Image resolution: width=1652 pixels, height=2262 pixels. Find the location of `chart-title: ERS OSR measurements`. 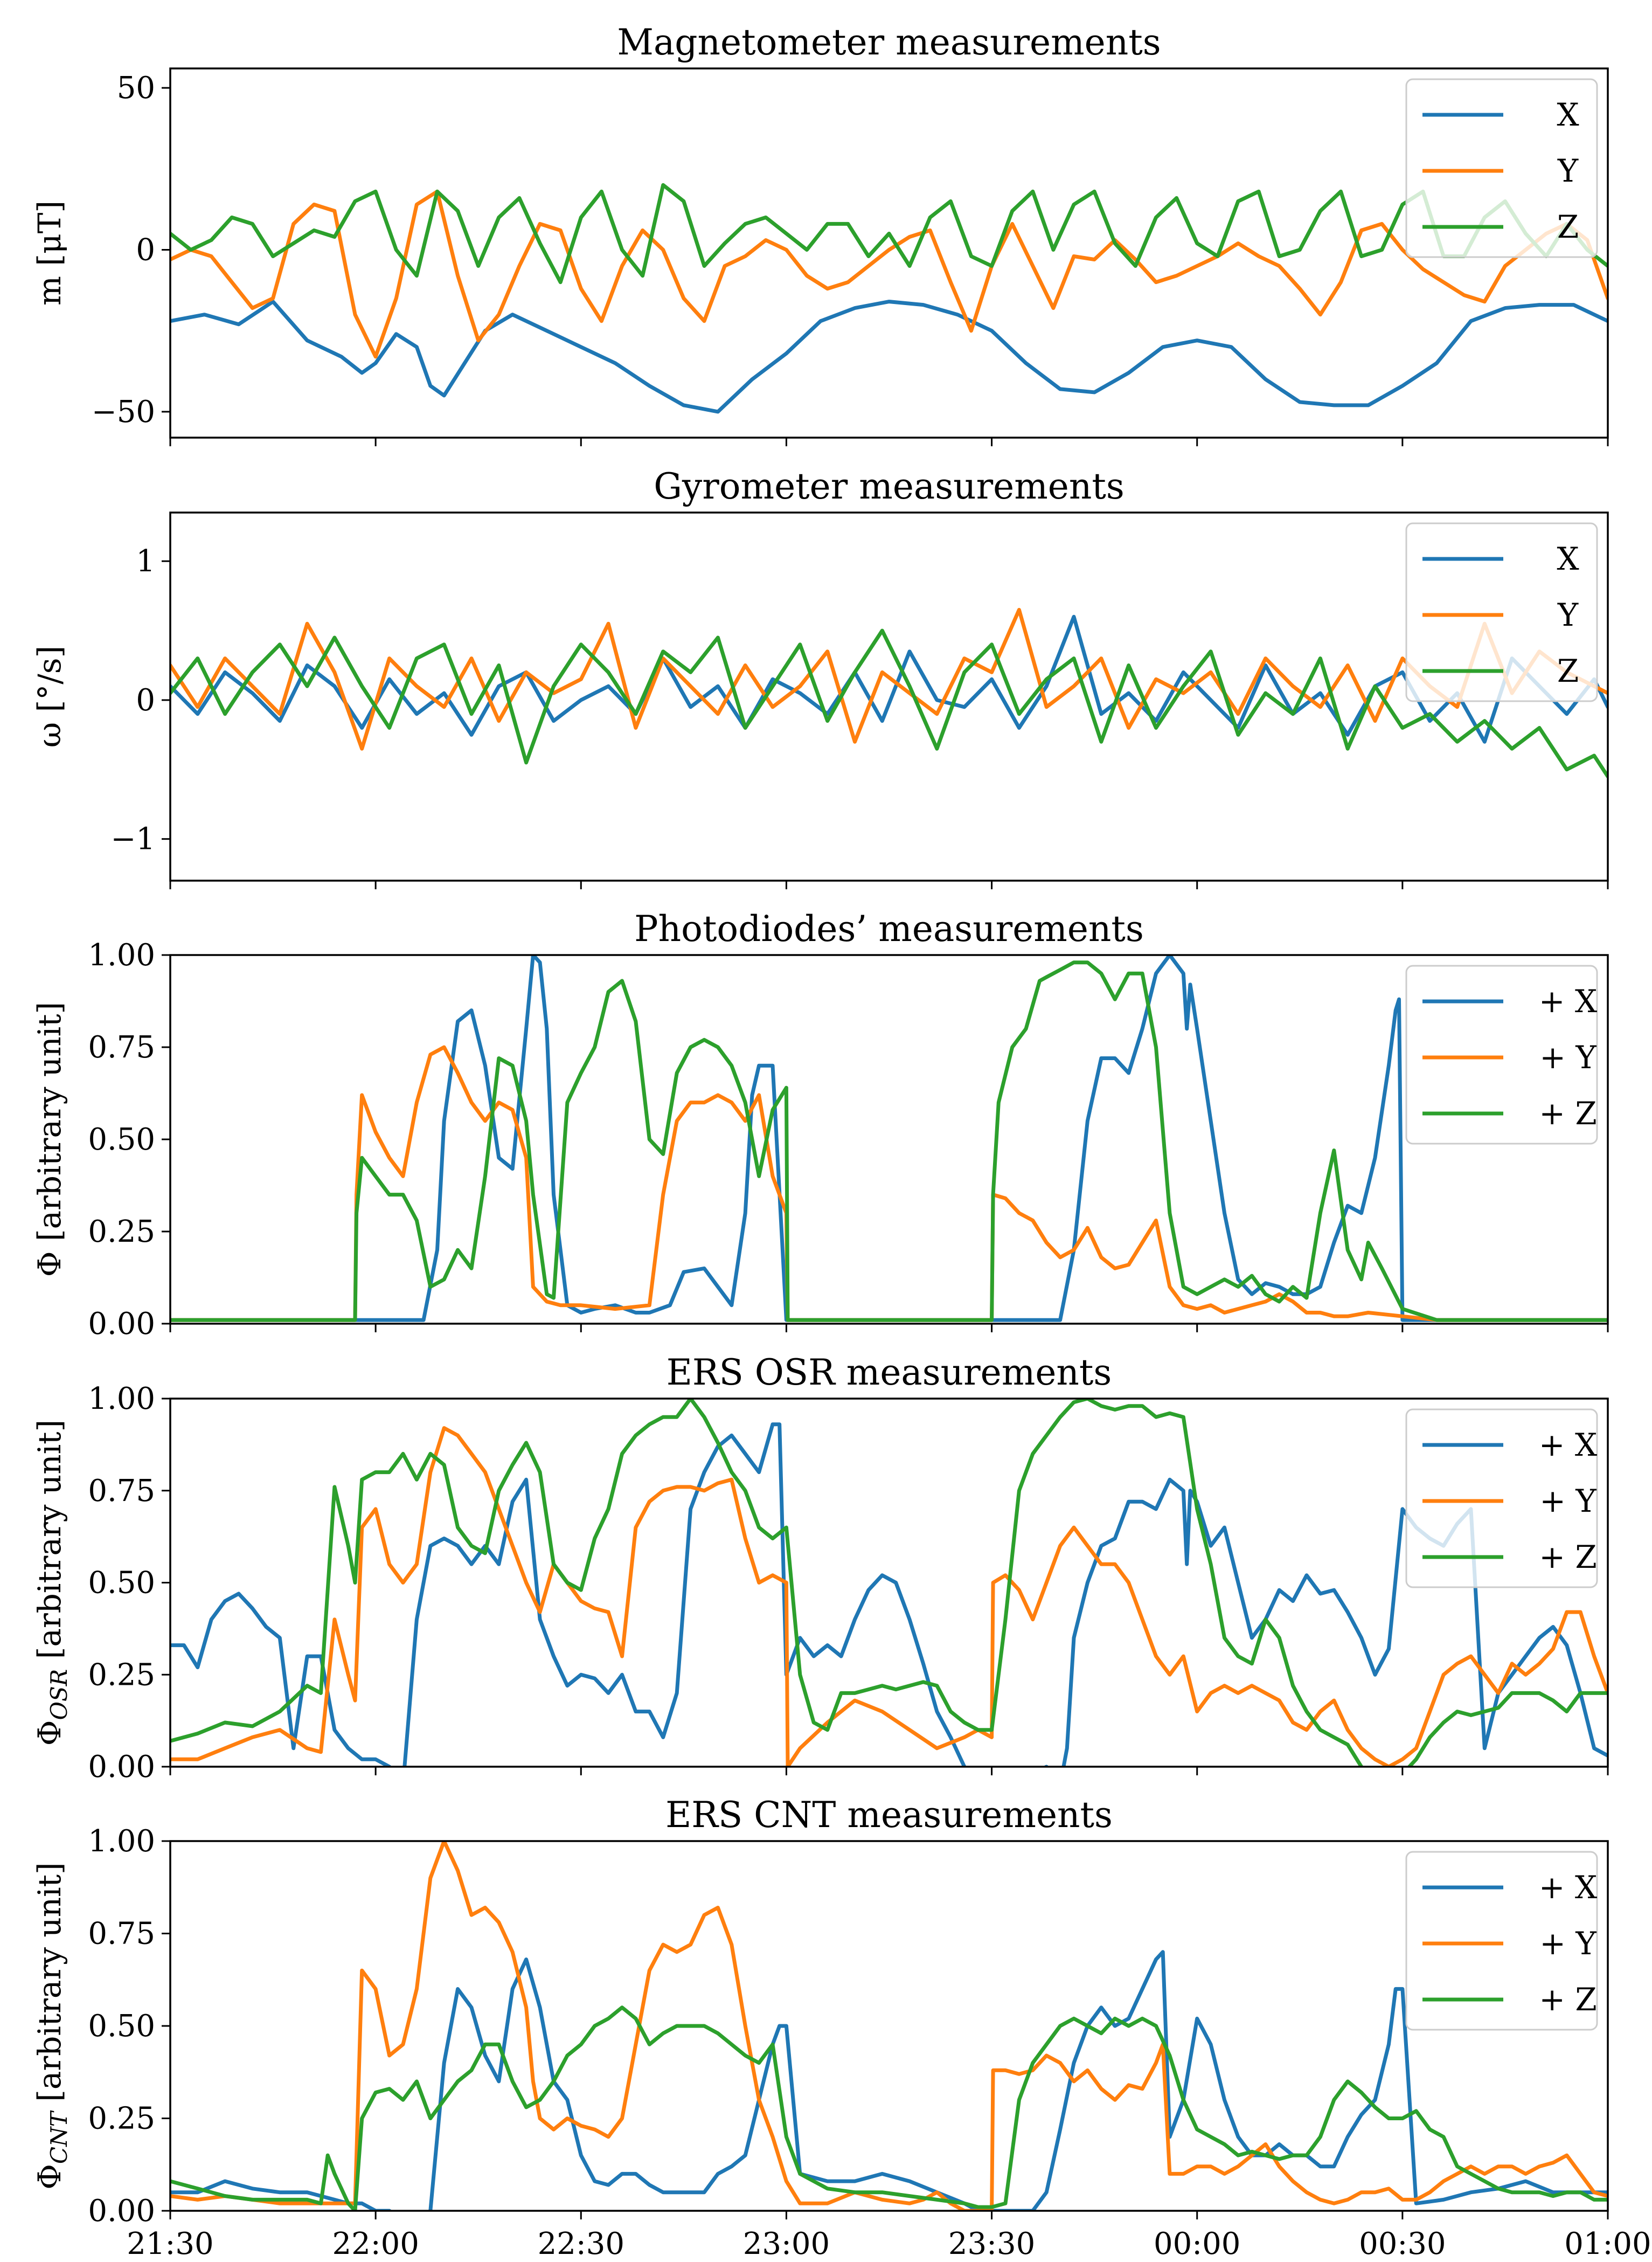

chart-title: ERS OSR measurements is located at coordinates (889, 1373).